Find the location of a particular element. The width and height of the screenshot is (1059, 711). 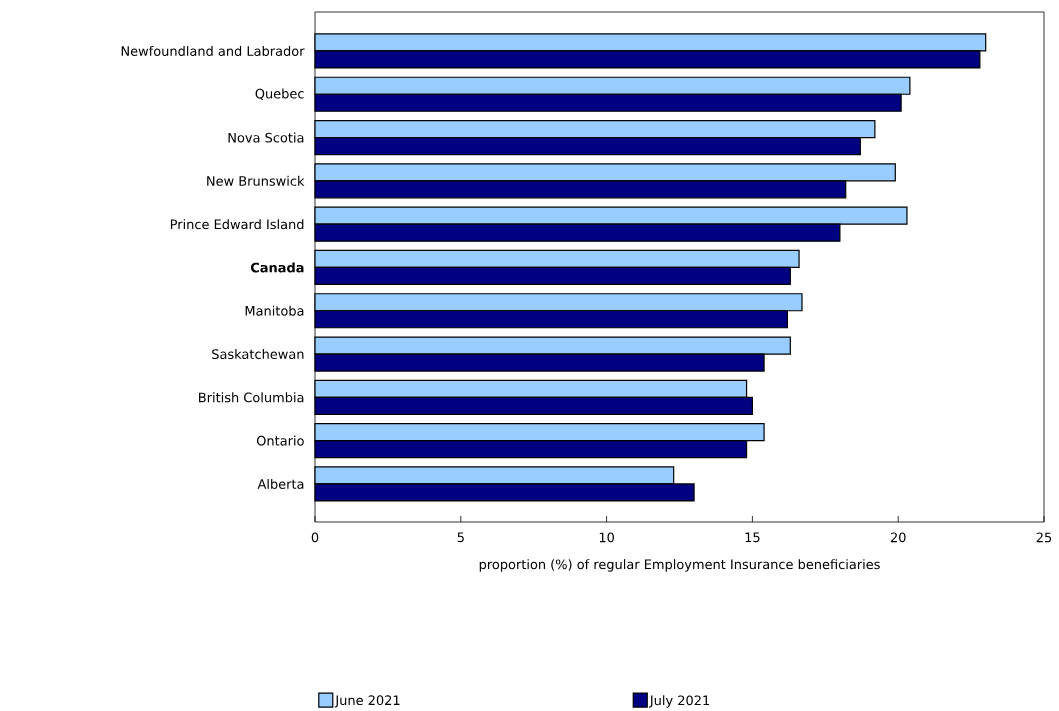

x-axis-title: proportion (%) of regular Employment Insurance beneficiaries is located at coordinates (679, 565).